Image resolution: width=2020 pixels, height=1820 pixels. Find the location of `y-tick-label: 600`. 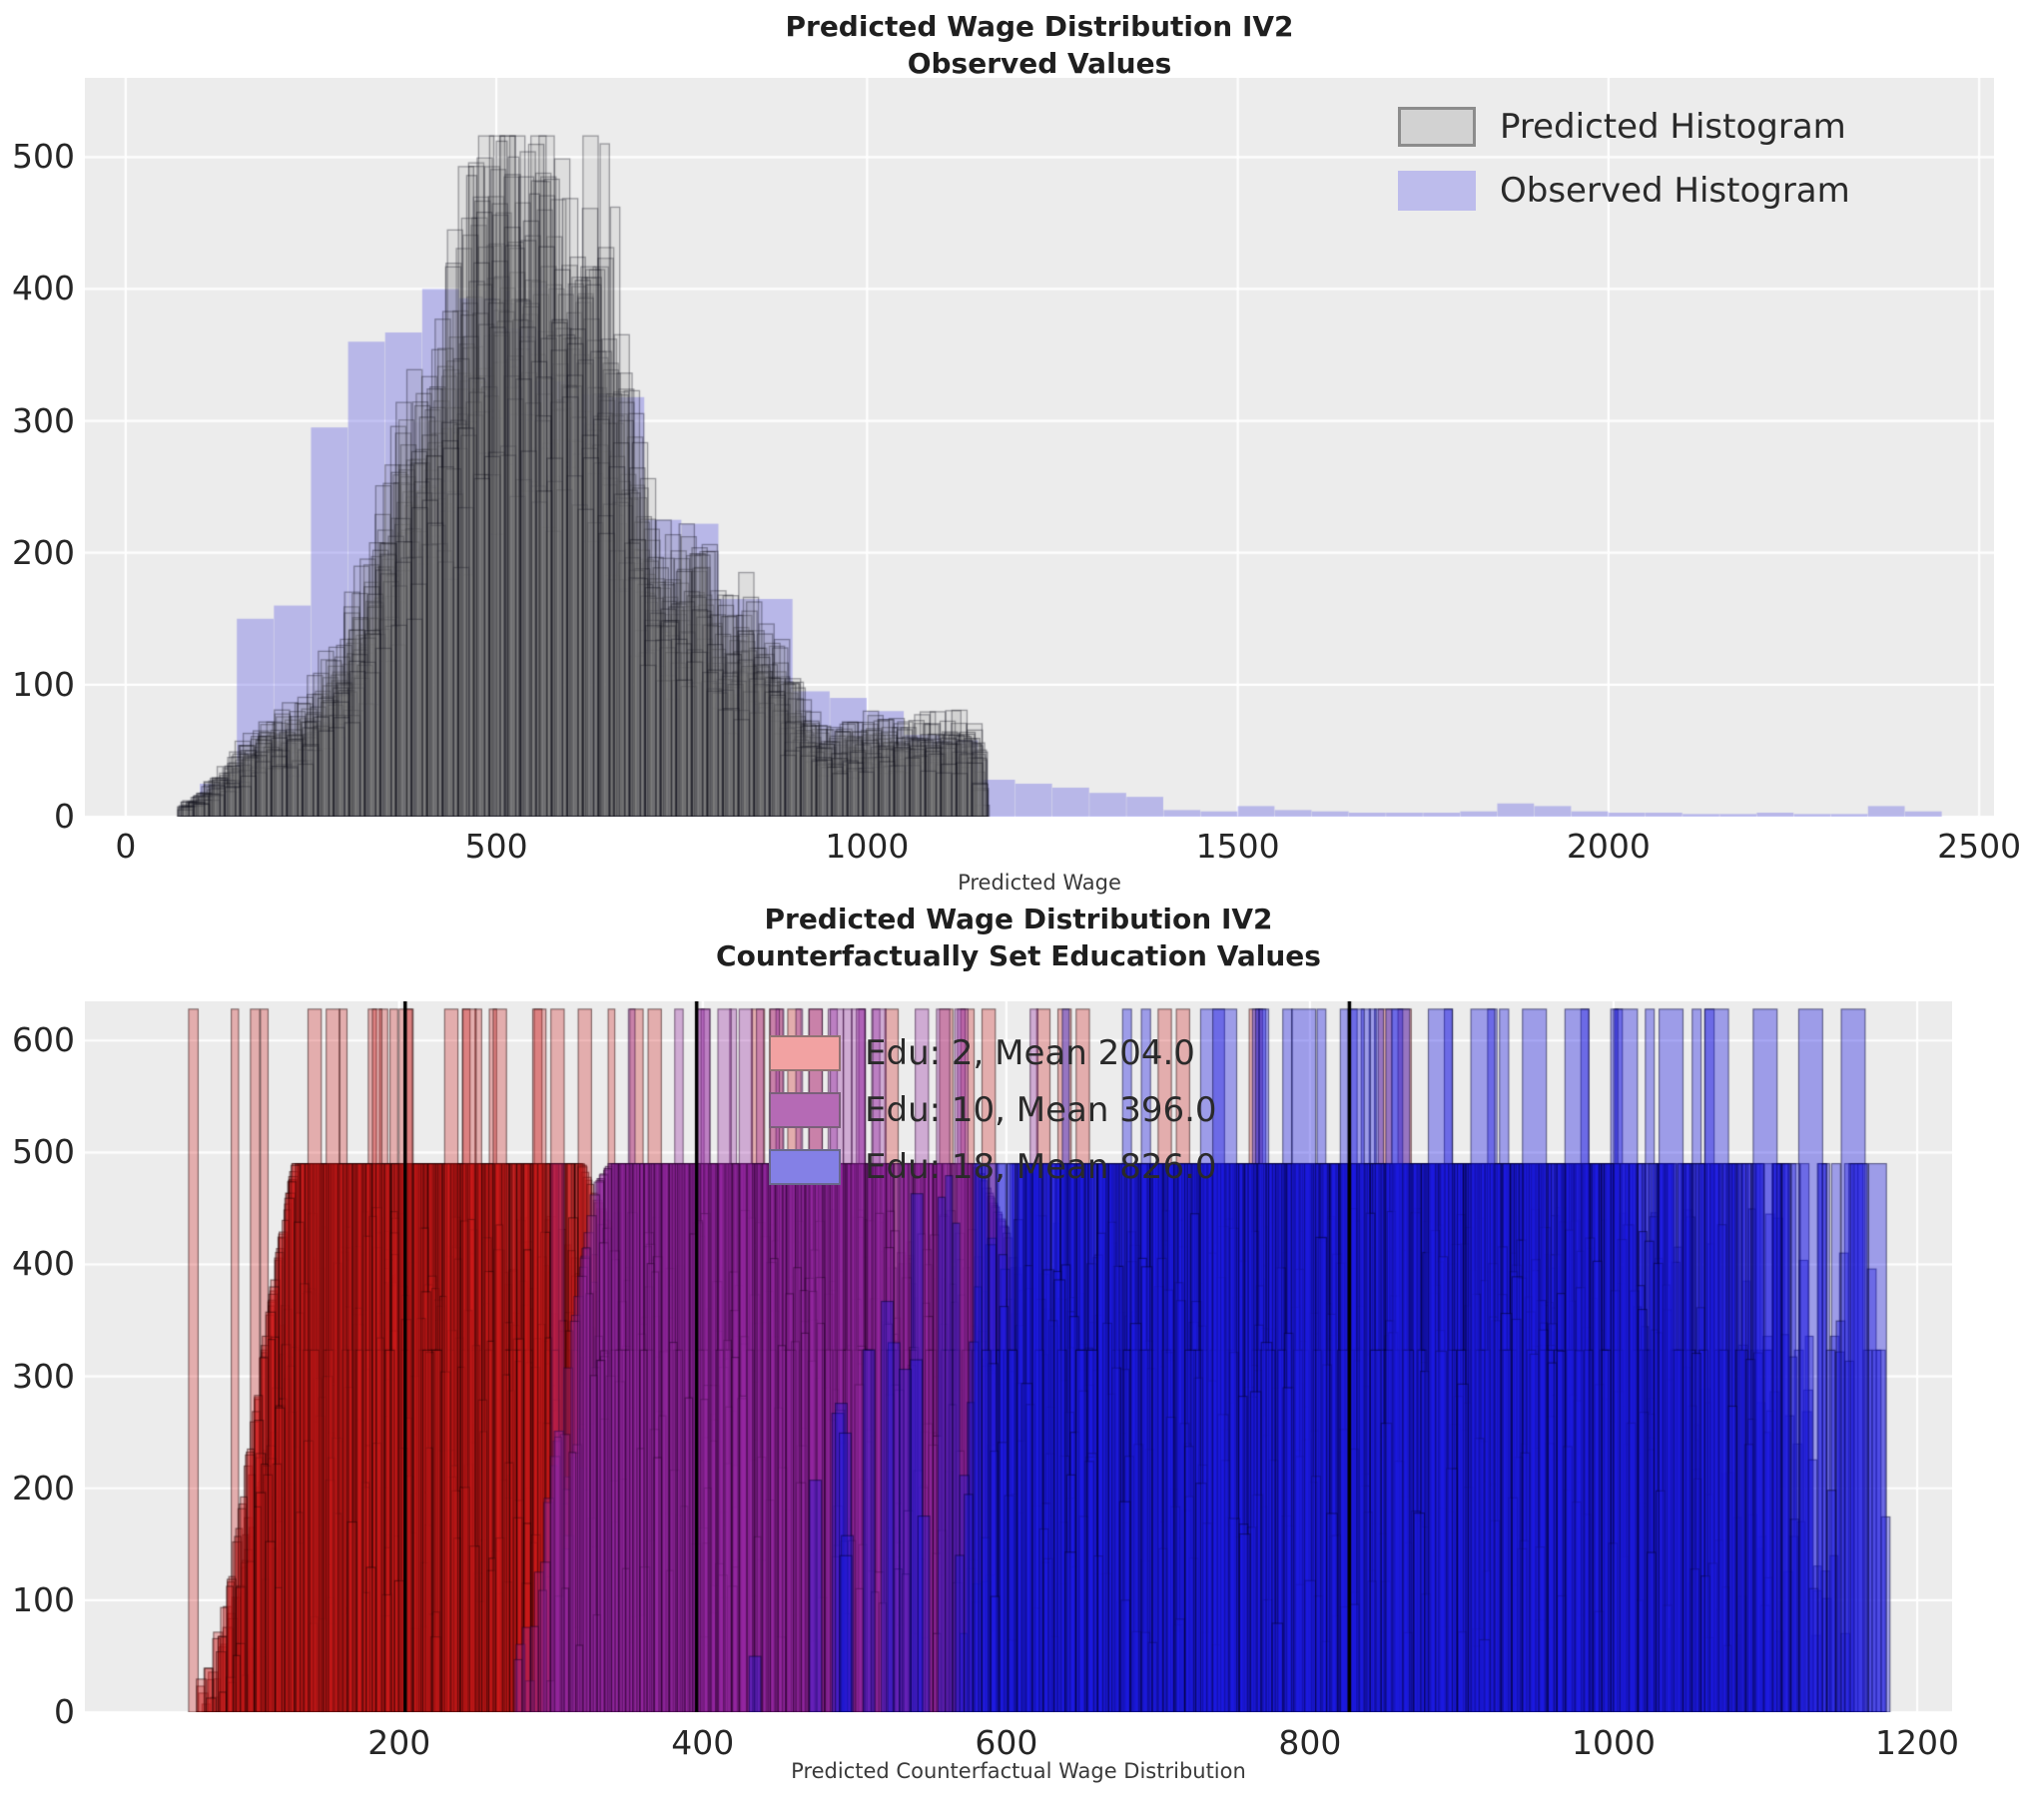

y-tick-label: 600 is located at coordinates (43, 1040).